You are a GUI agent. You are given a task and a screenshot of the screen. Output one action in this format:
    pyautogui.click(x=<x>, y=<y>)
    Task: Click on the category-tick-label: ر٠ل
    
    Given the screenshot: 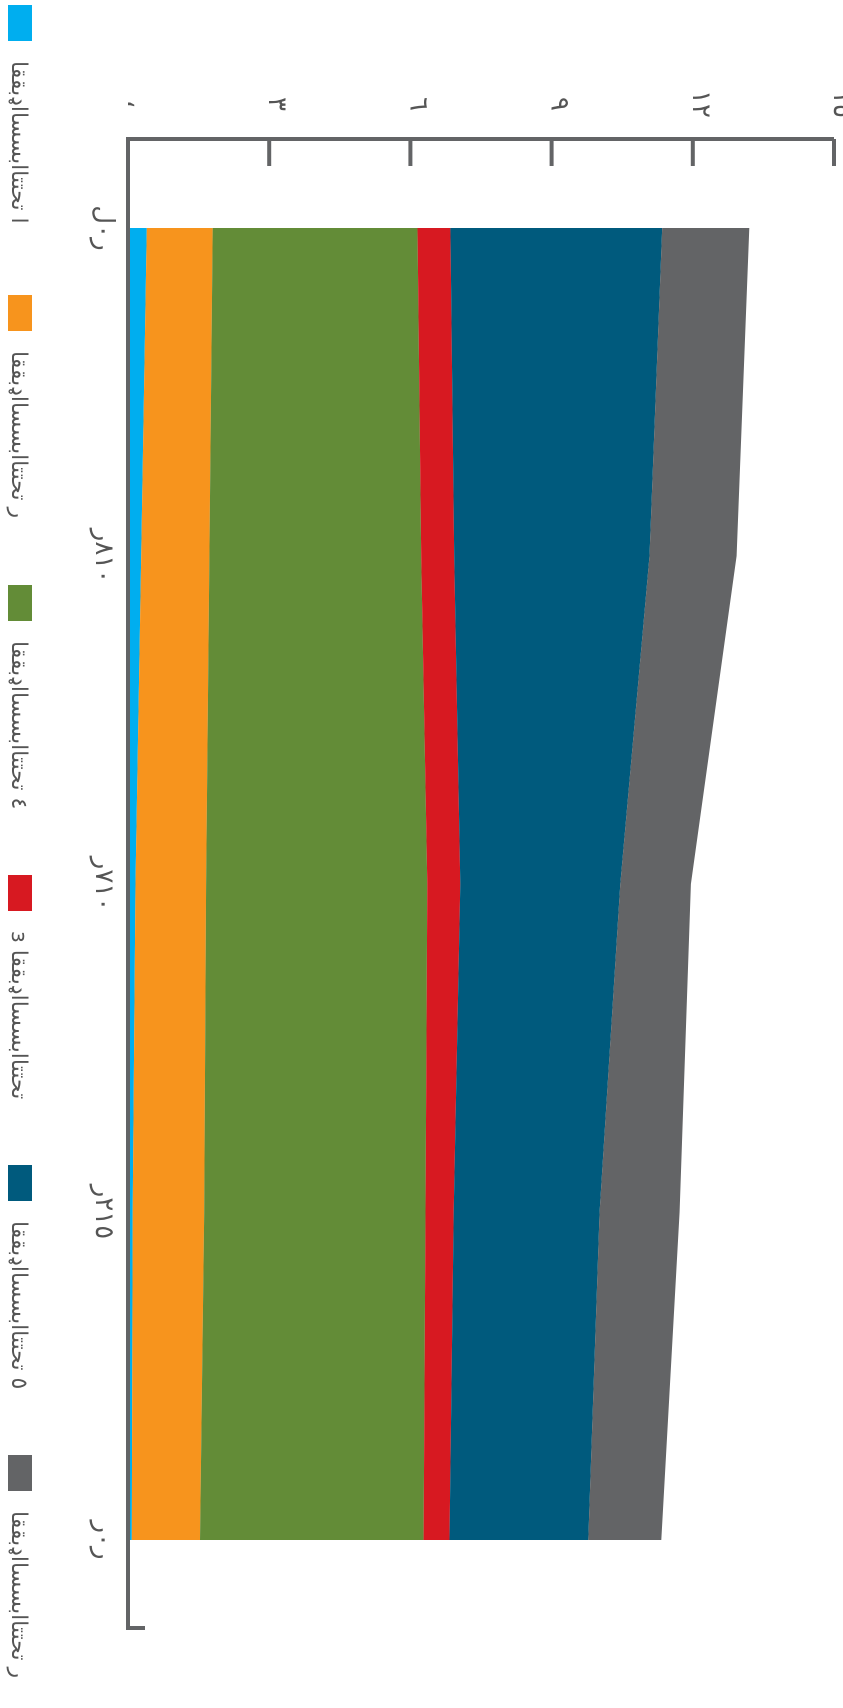 What is the action you would take?
    pyautogui.click(x=104, y=227)
    